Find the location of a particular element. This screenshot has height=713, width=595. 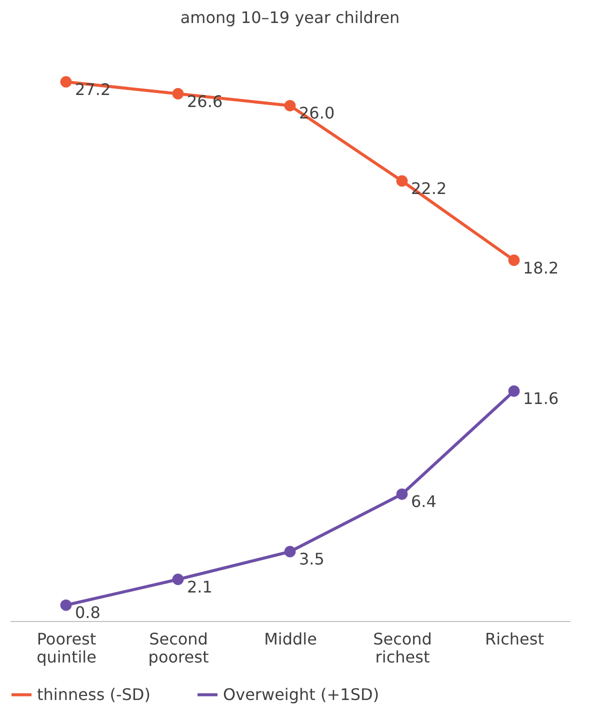

data-label: 11.6 is located at coordinates (541, 398).